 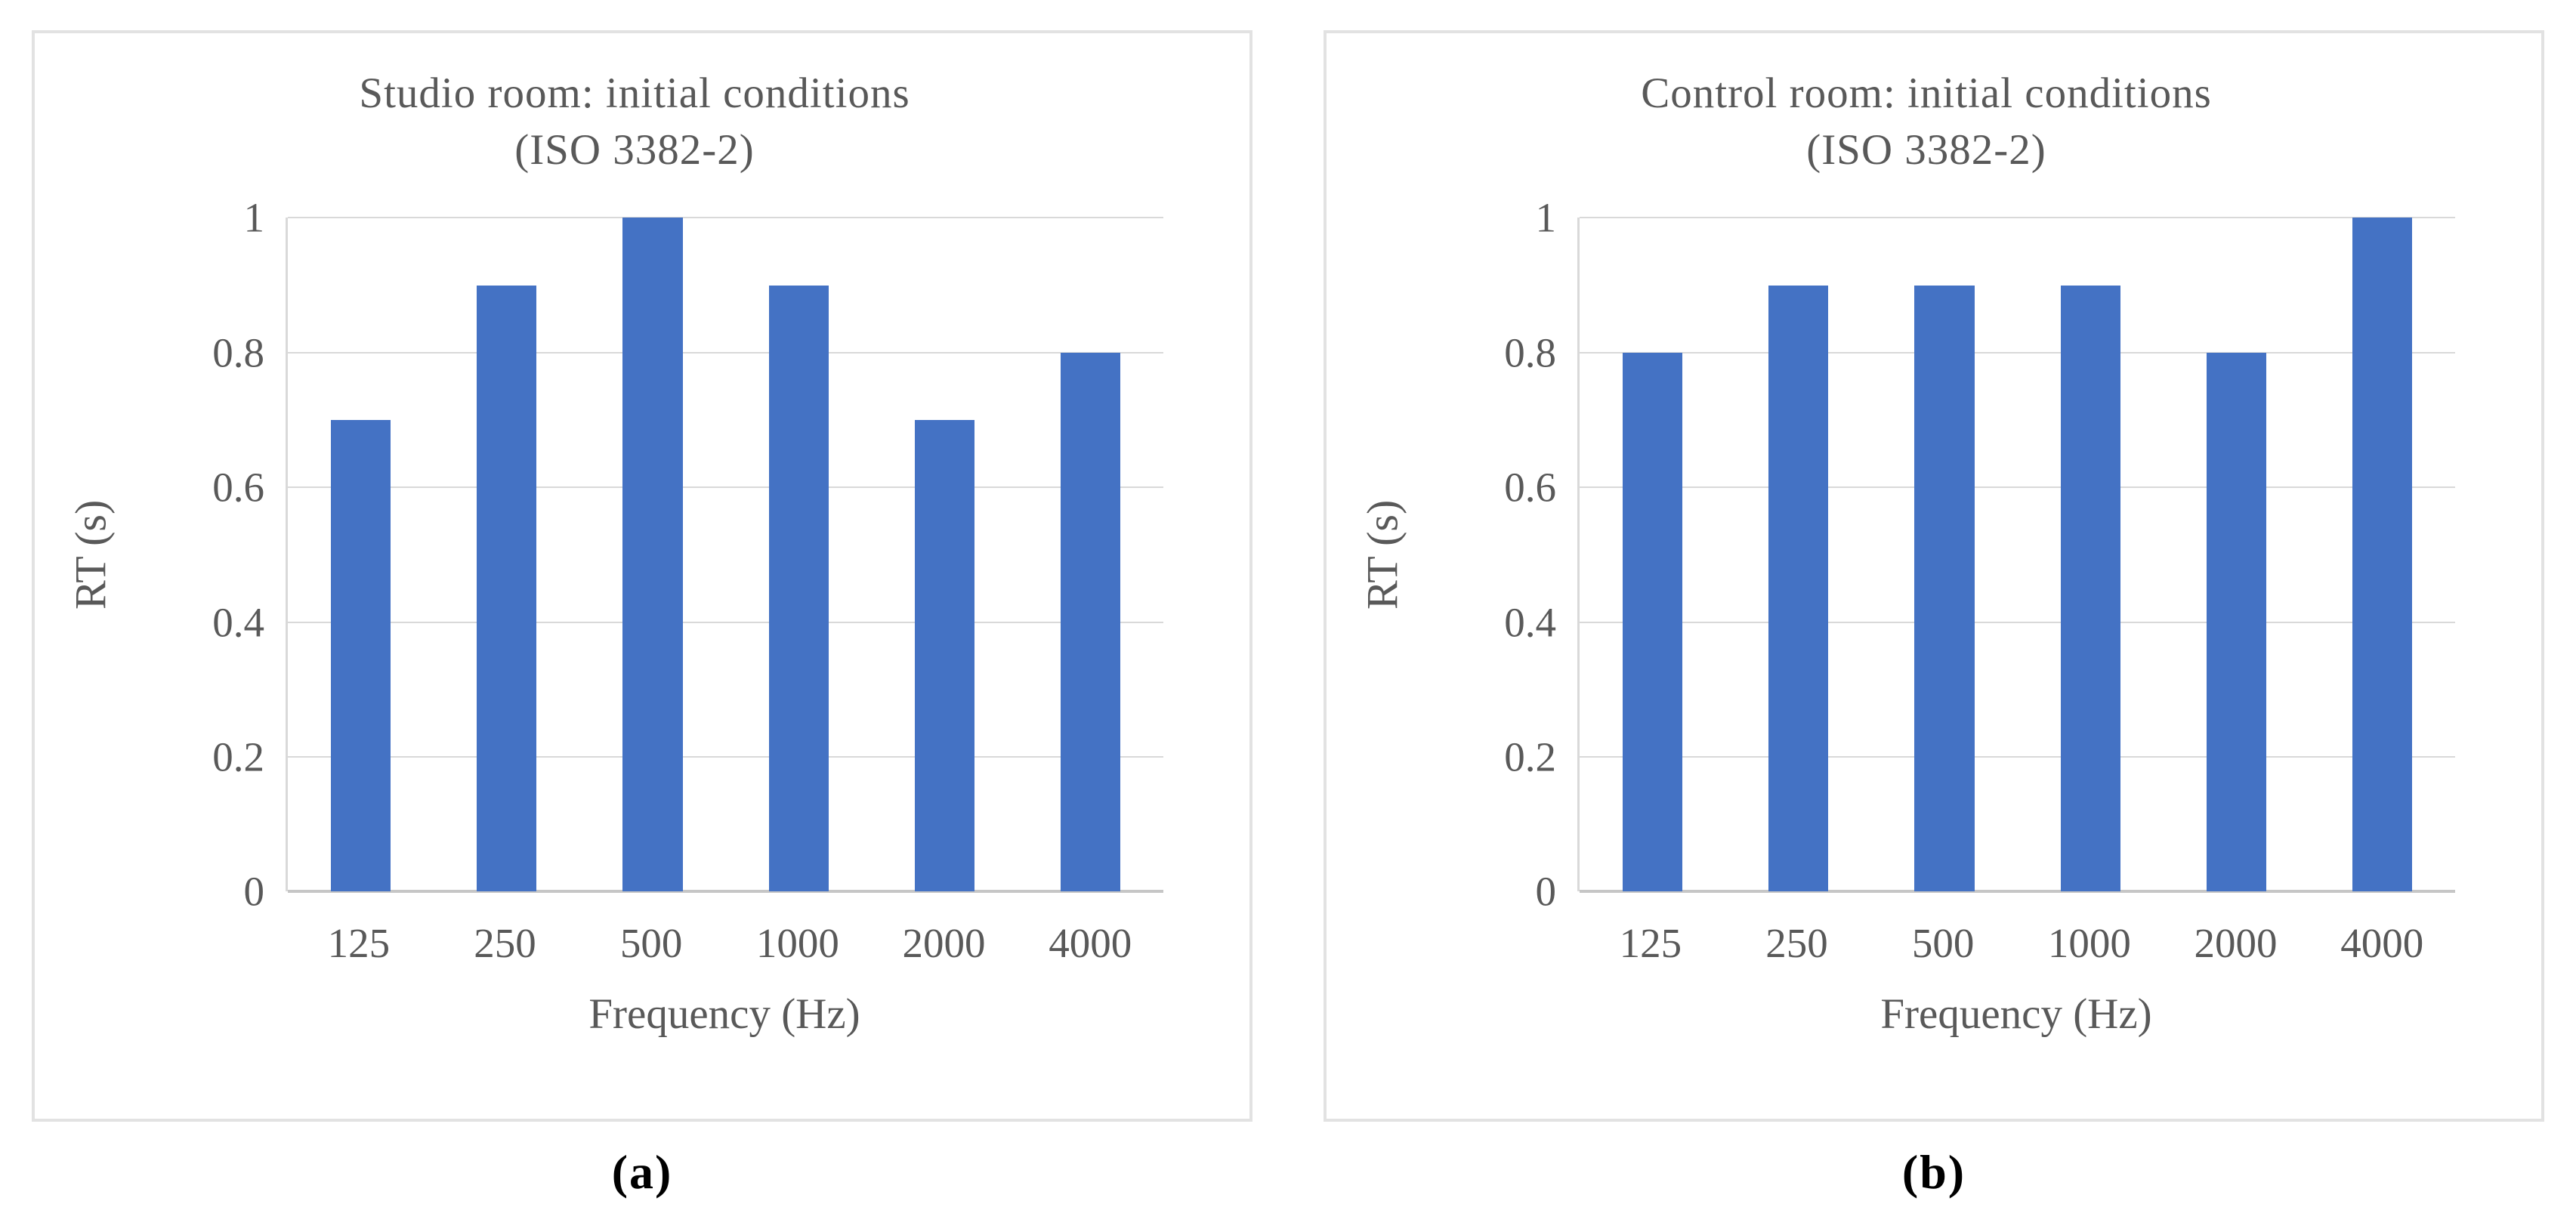 What do you see at coordinates (634, 93) in the screenshot?
I see `chart-title-line1: Studio room: initial conditions` at bounding box center [634, 93].